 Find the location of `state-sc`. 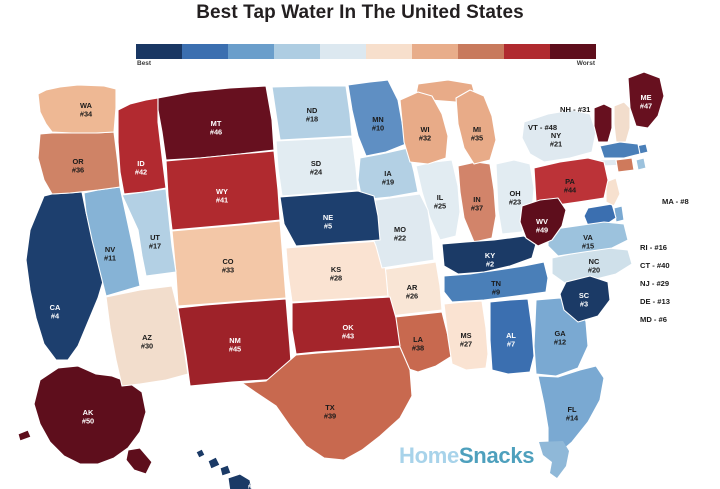

state-sc is located at coordinates (585, 299).